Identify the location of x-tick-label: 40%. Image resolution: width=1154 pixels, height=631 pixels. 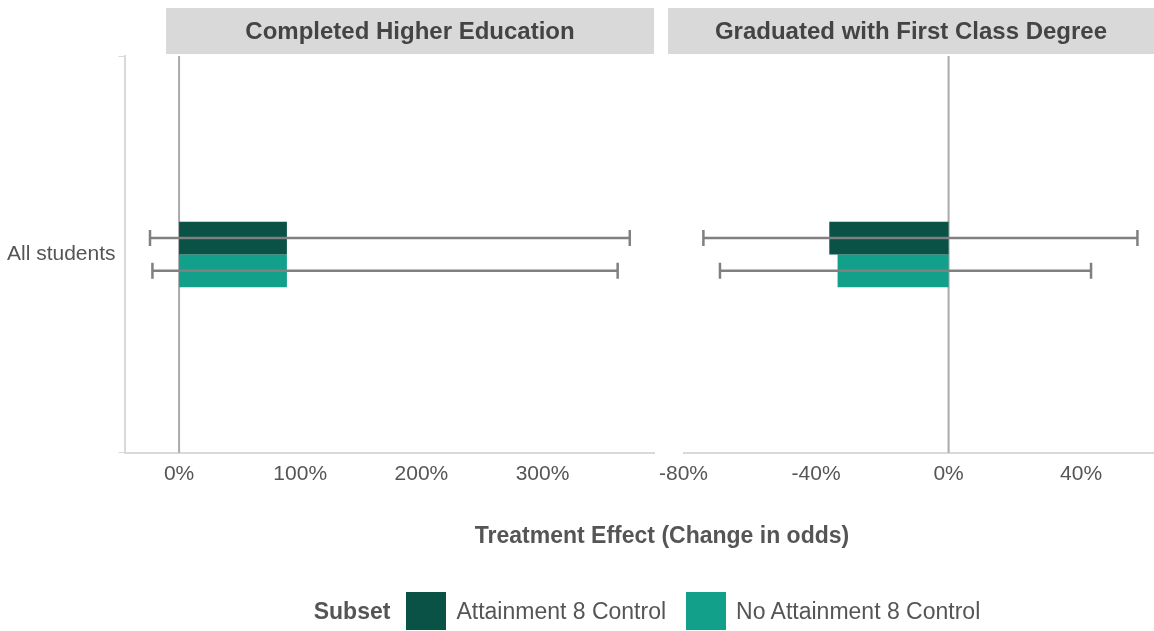
(1081, 473).